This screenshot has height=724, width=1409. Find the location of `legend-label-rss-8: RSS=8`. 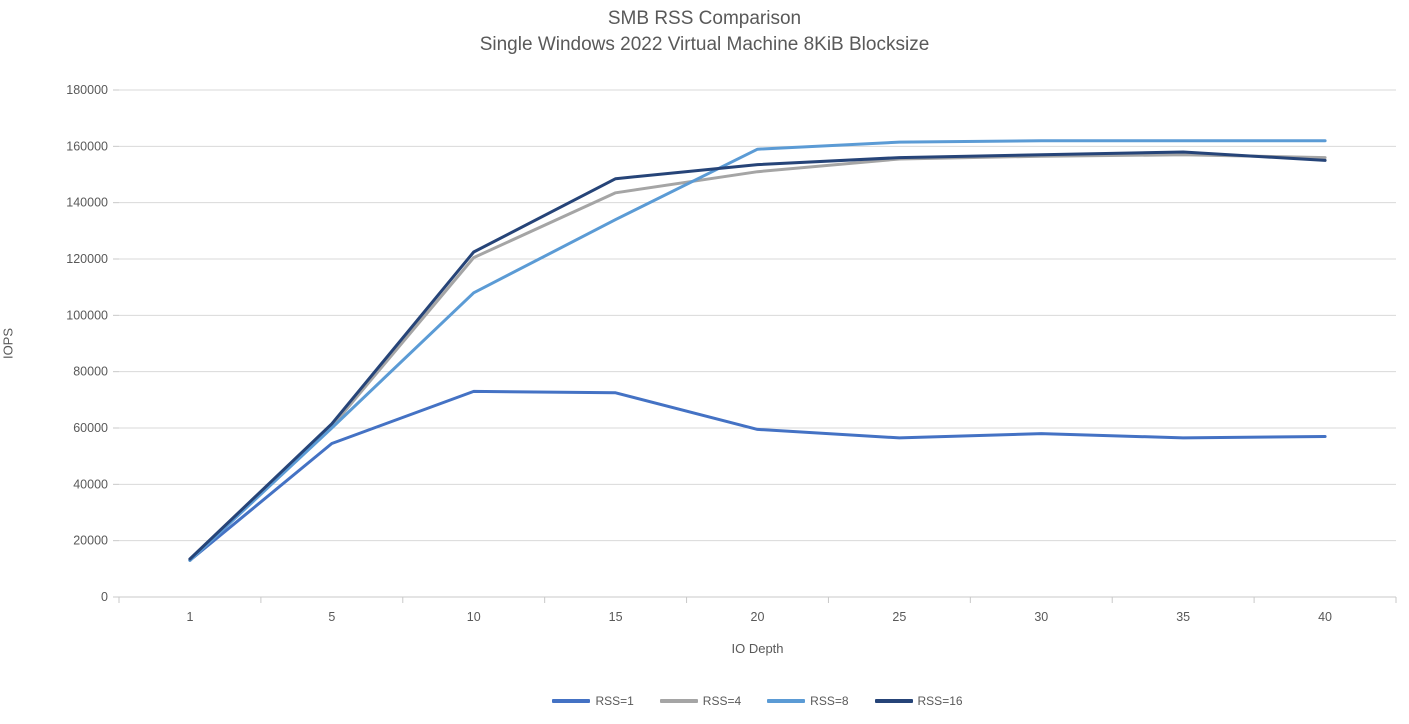

legend-label-rss-8: RSS=8 is located at coordinates (829, 701).